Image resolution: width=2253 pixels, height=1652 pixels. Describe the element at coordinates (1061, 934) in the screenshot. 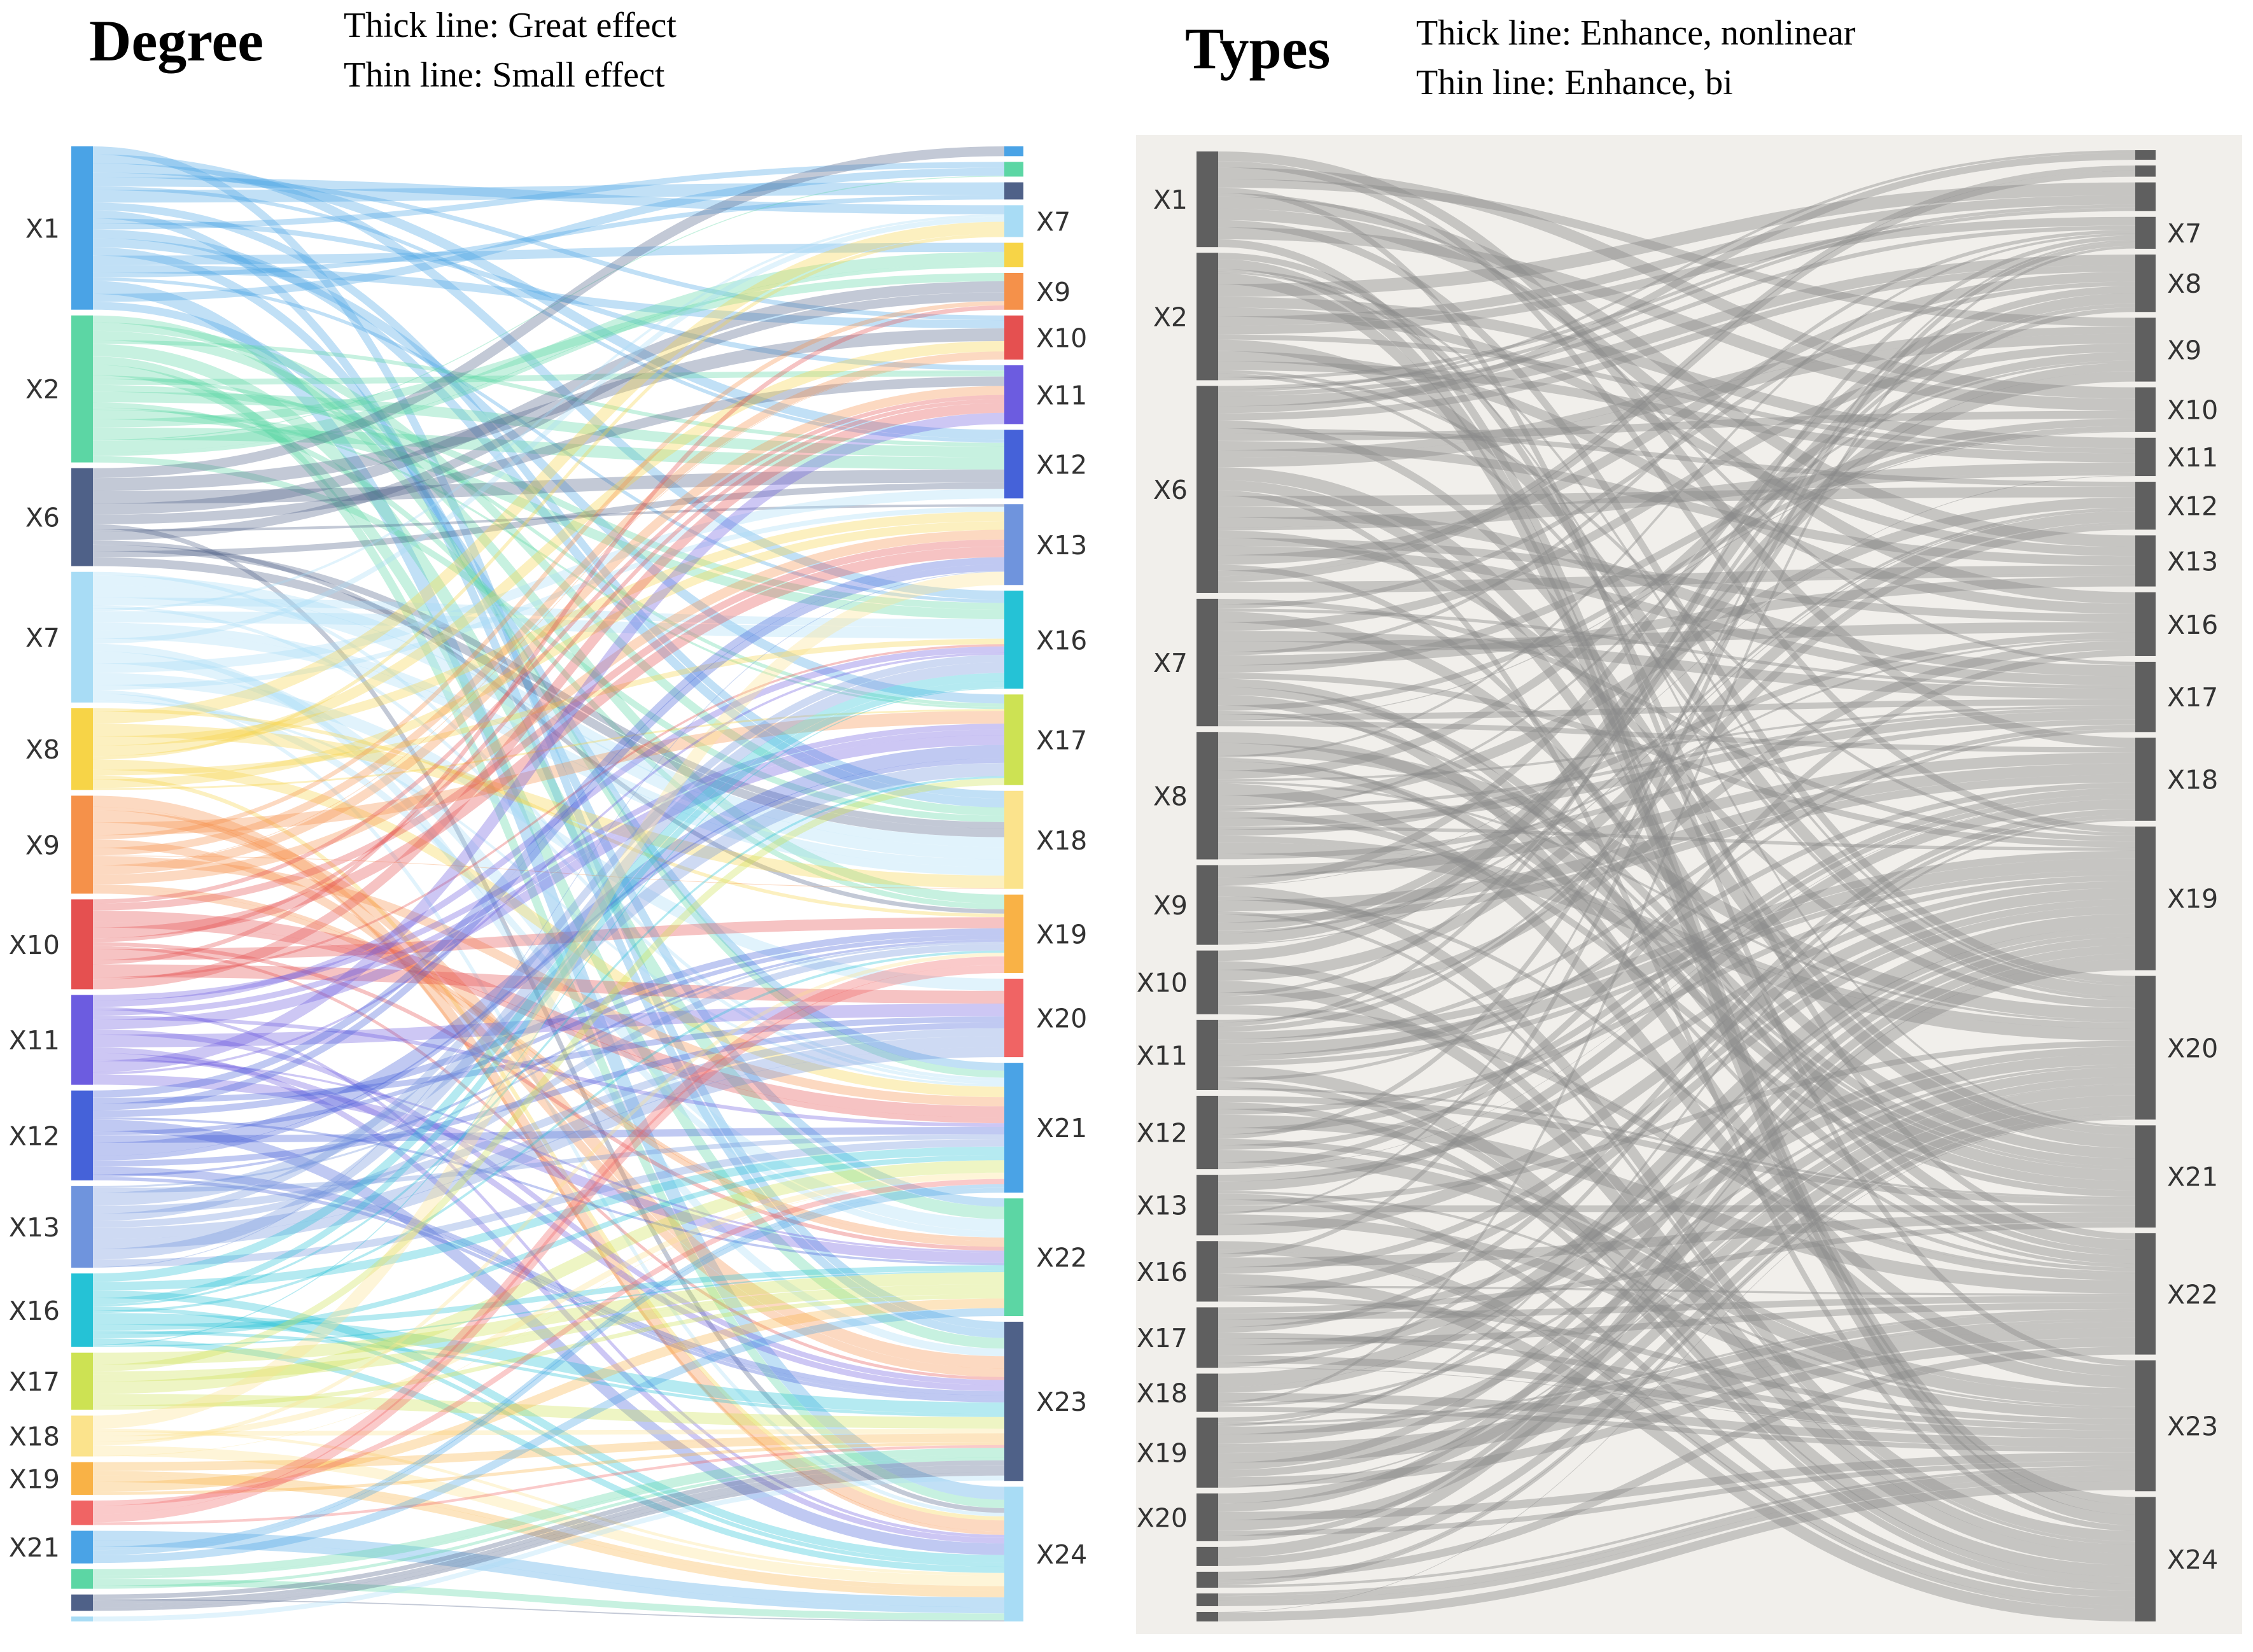

I see `target-label: X19` at that location.